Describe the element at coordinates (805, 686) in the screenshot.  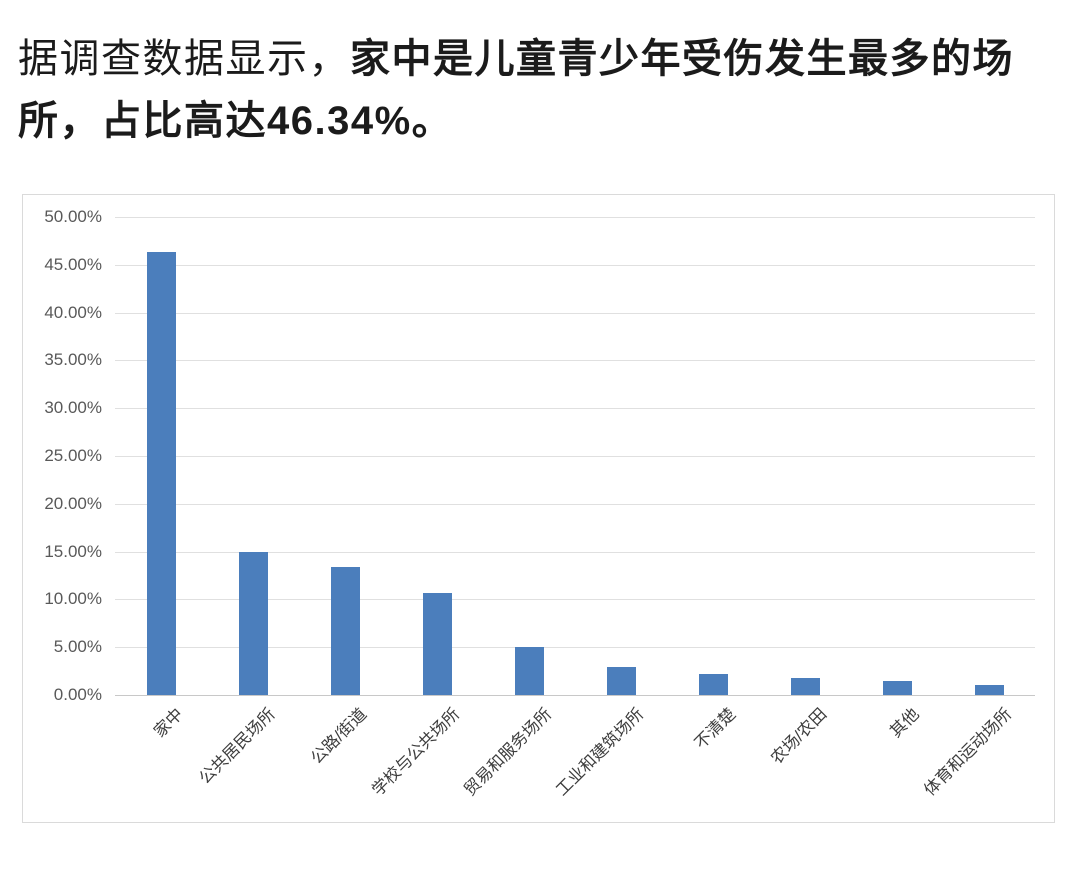
I see `bar-农场/农田` at that location.